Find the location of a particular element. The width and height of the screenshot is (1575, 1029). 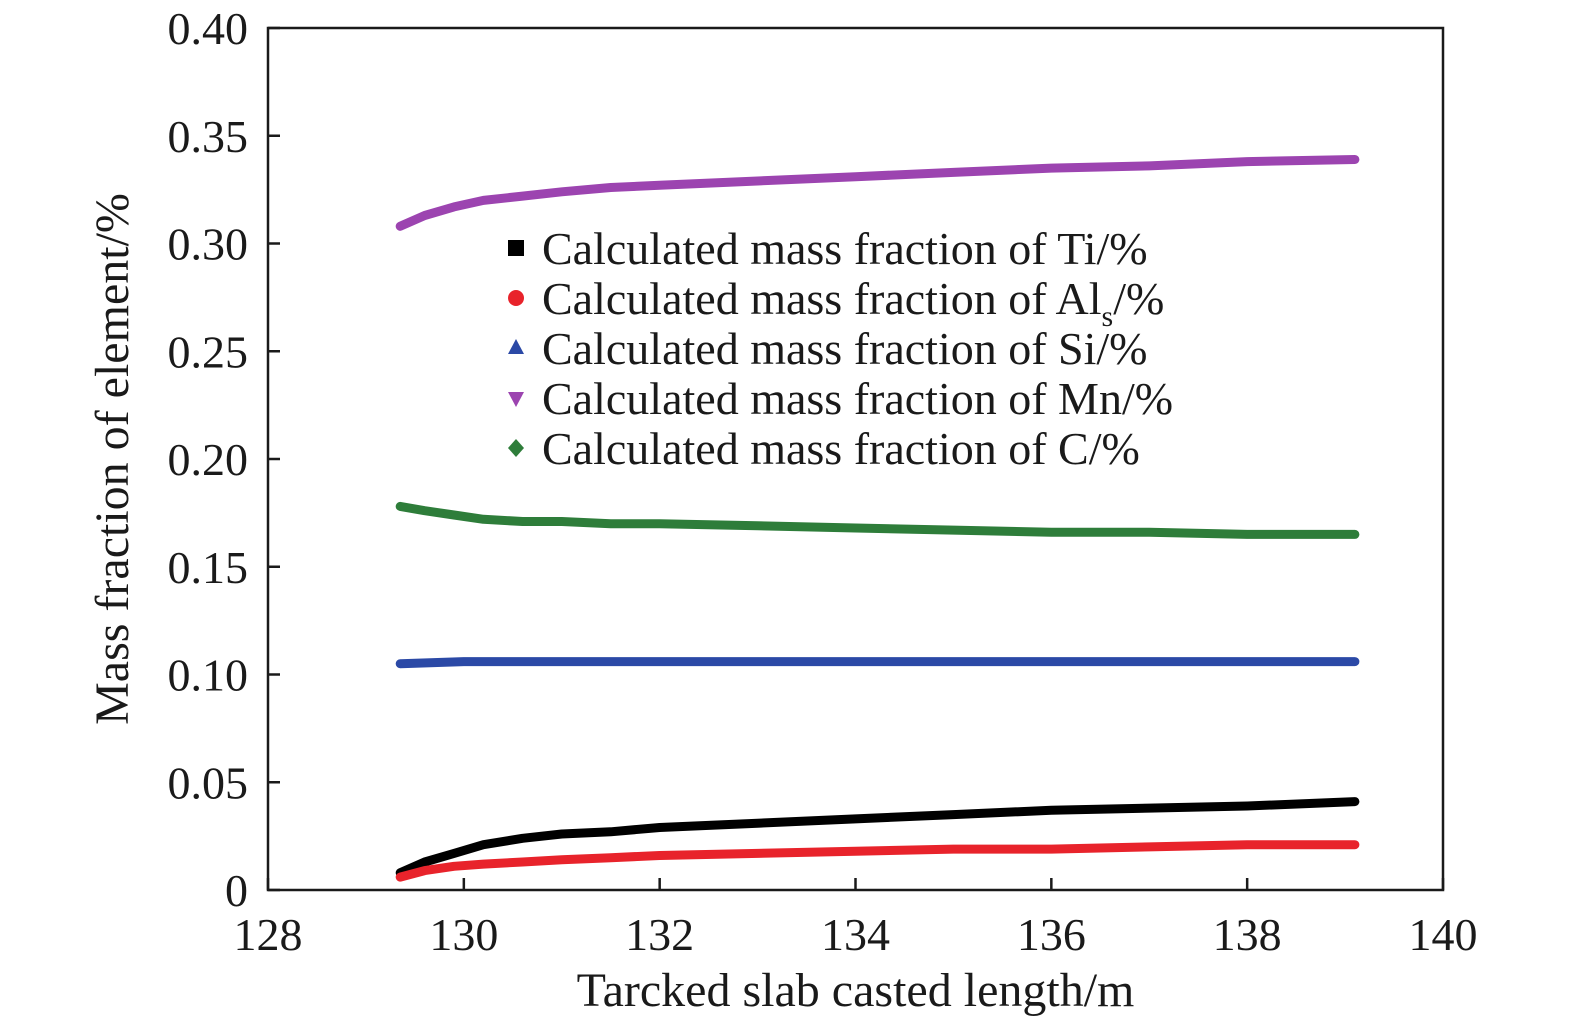

legend-label: Calculated mass fraction of Mn/% is located at coordinates (857, 398).